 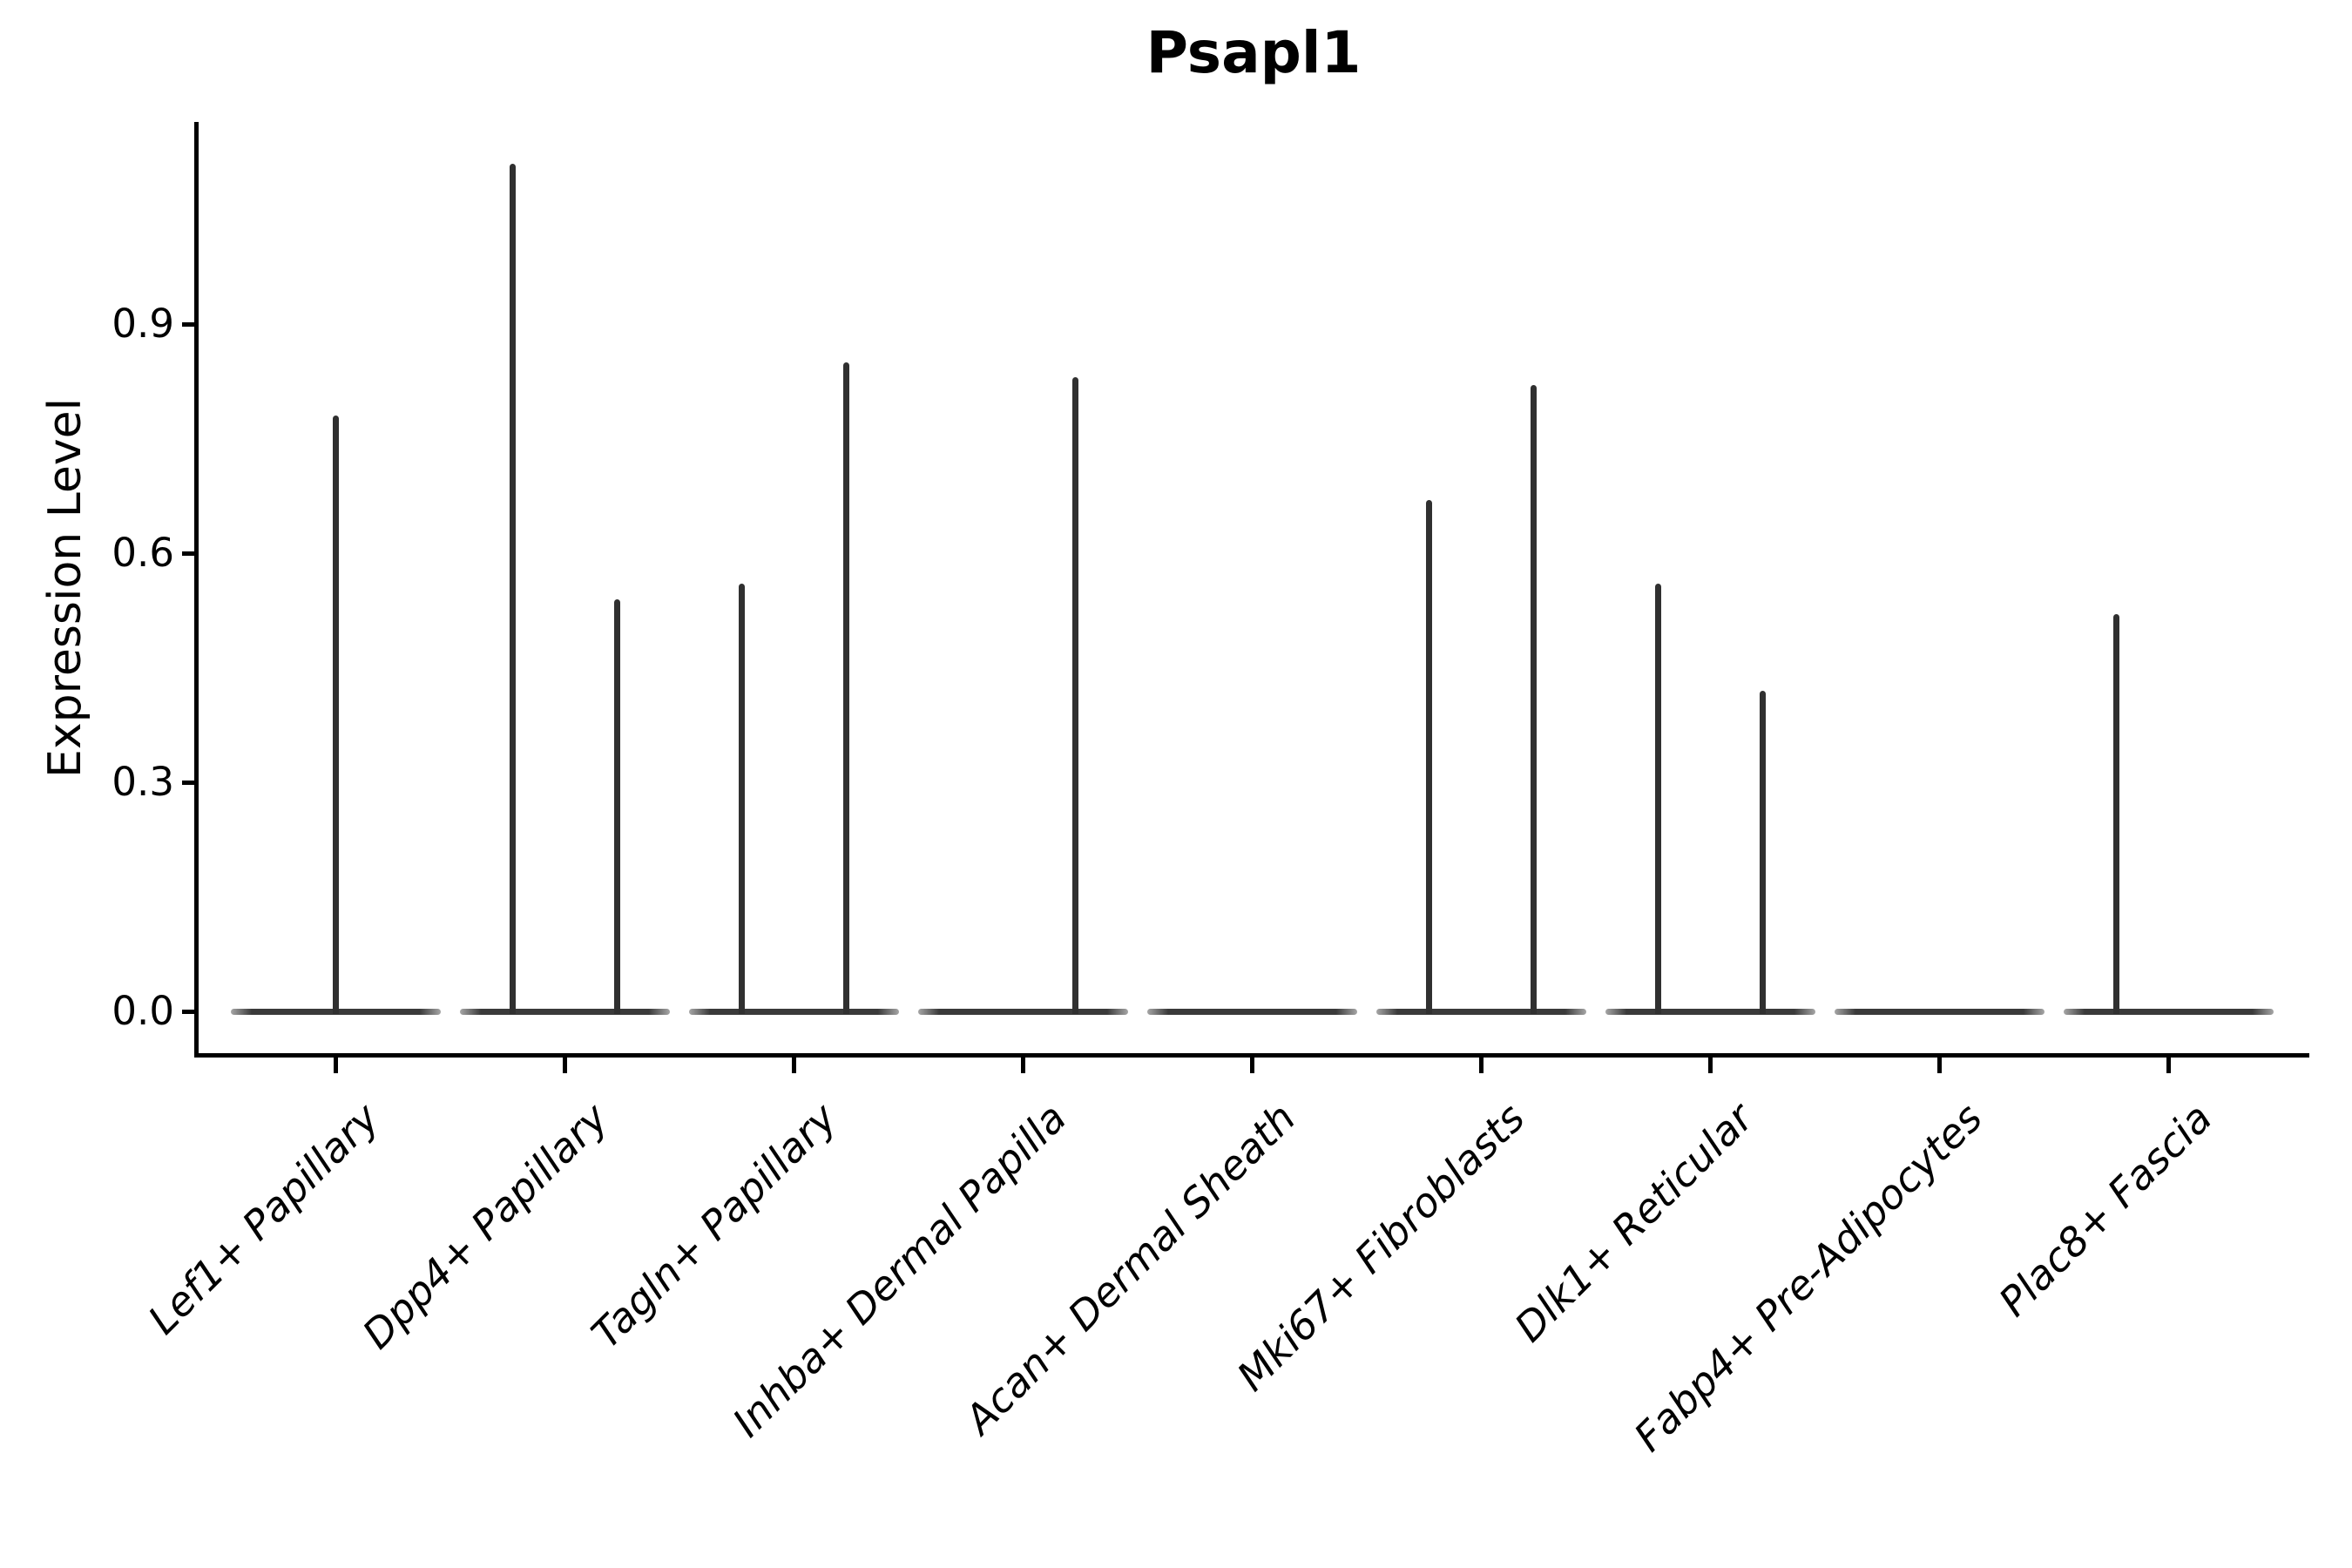 What do you see at coordinates (1251, 1055) in the screenshot?
I see `x-axis-spine` at bounding box center [1251, 1055].